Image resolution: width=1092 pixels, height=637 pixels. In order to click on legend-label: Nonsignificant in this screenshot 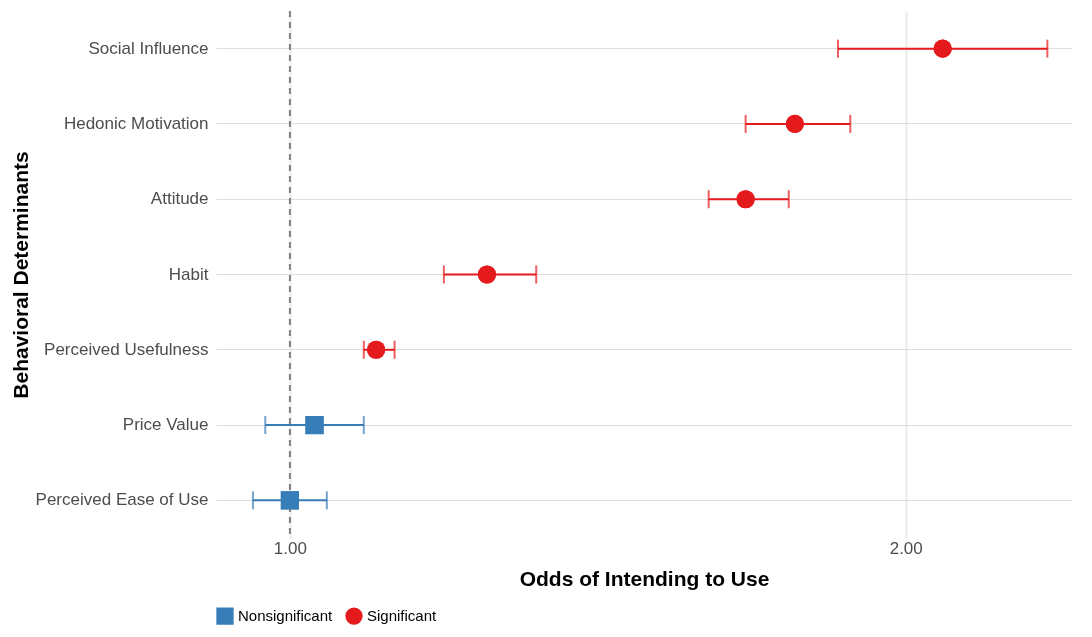, I will do `click(286, 616)`.